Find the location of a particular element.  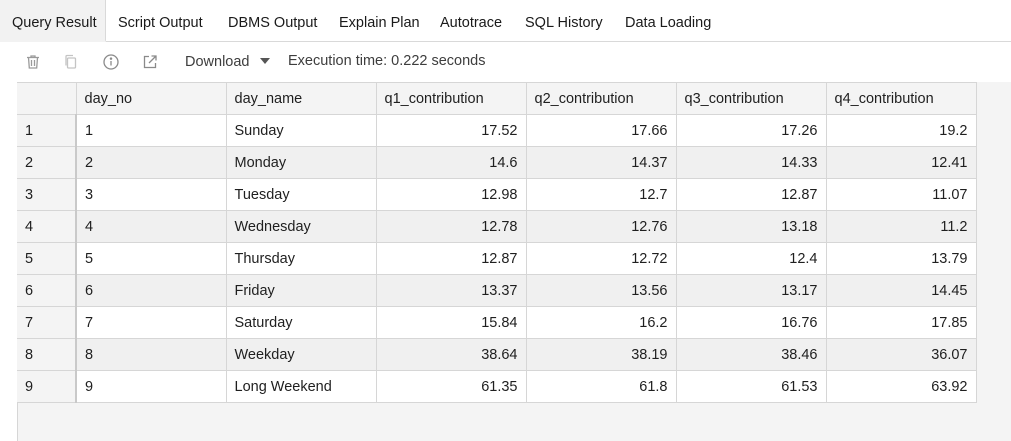

tab-explain-plan: Explain Plan is located at coordinates (379, 23).